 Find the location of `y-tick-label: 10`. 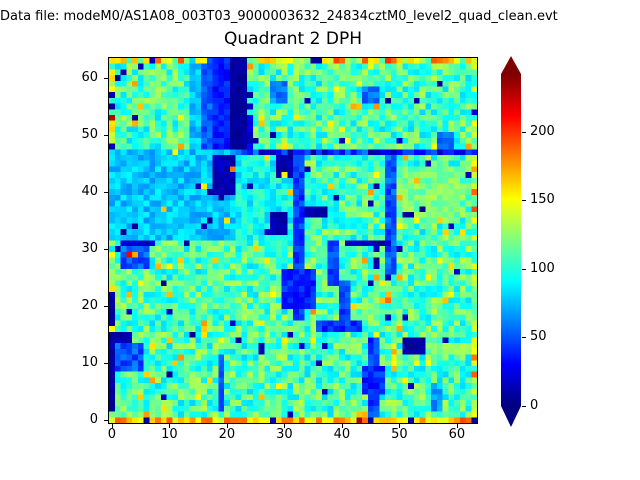

y-tick-label: 10 is located at coordinates (89, 363).